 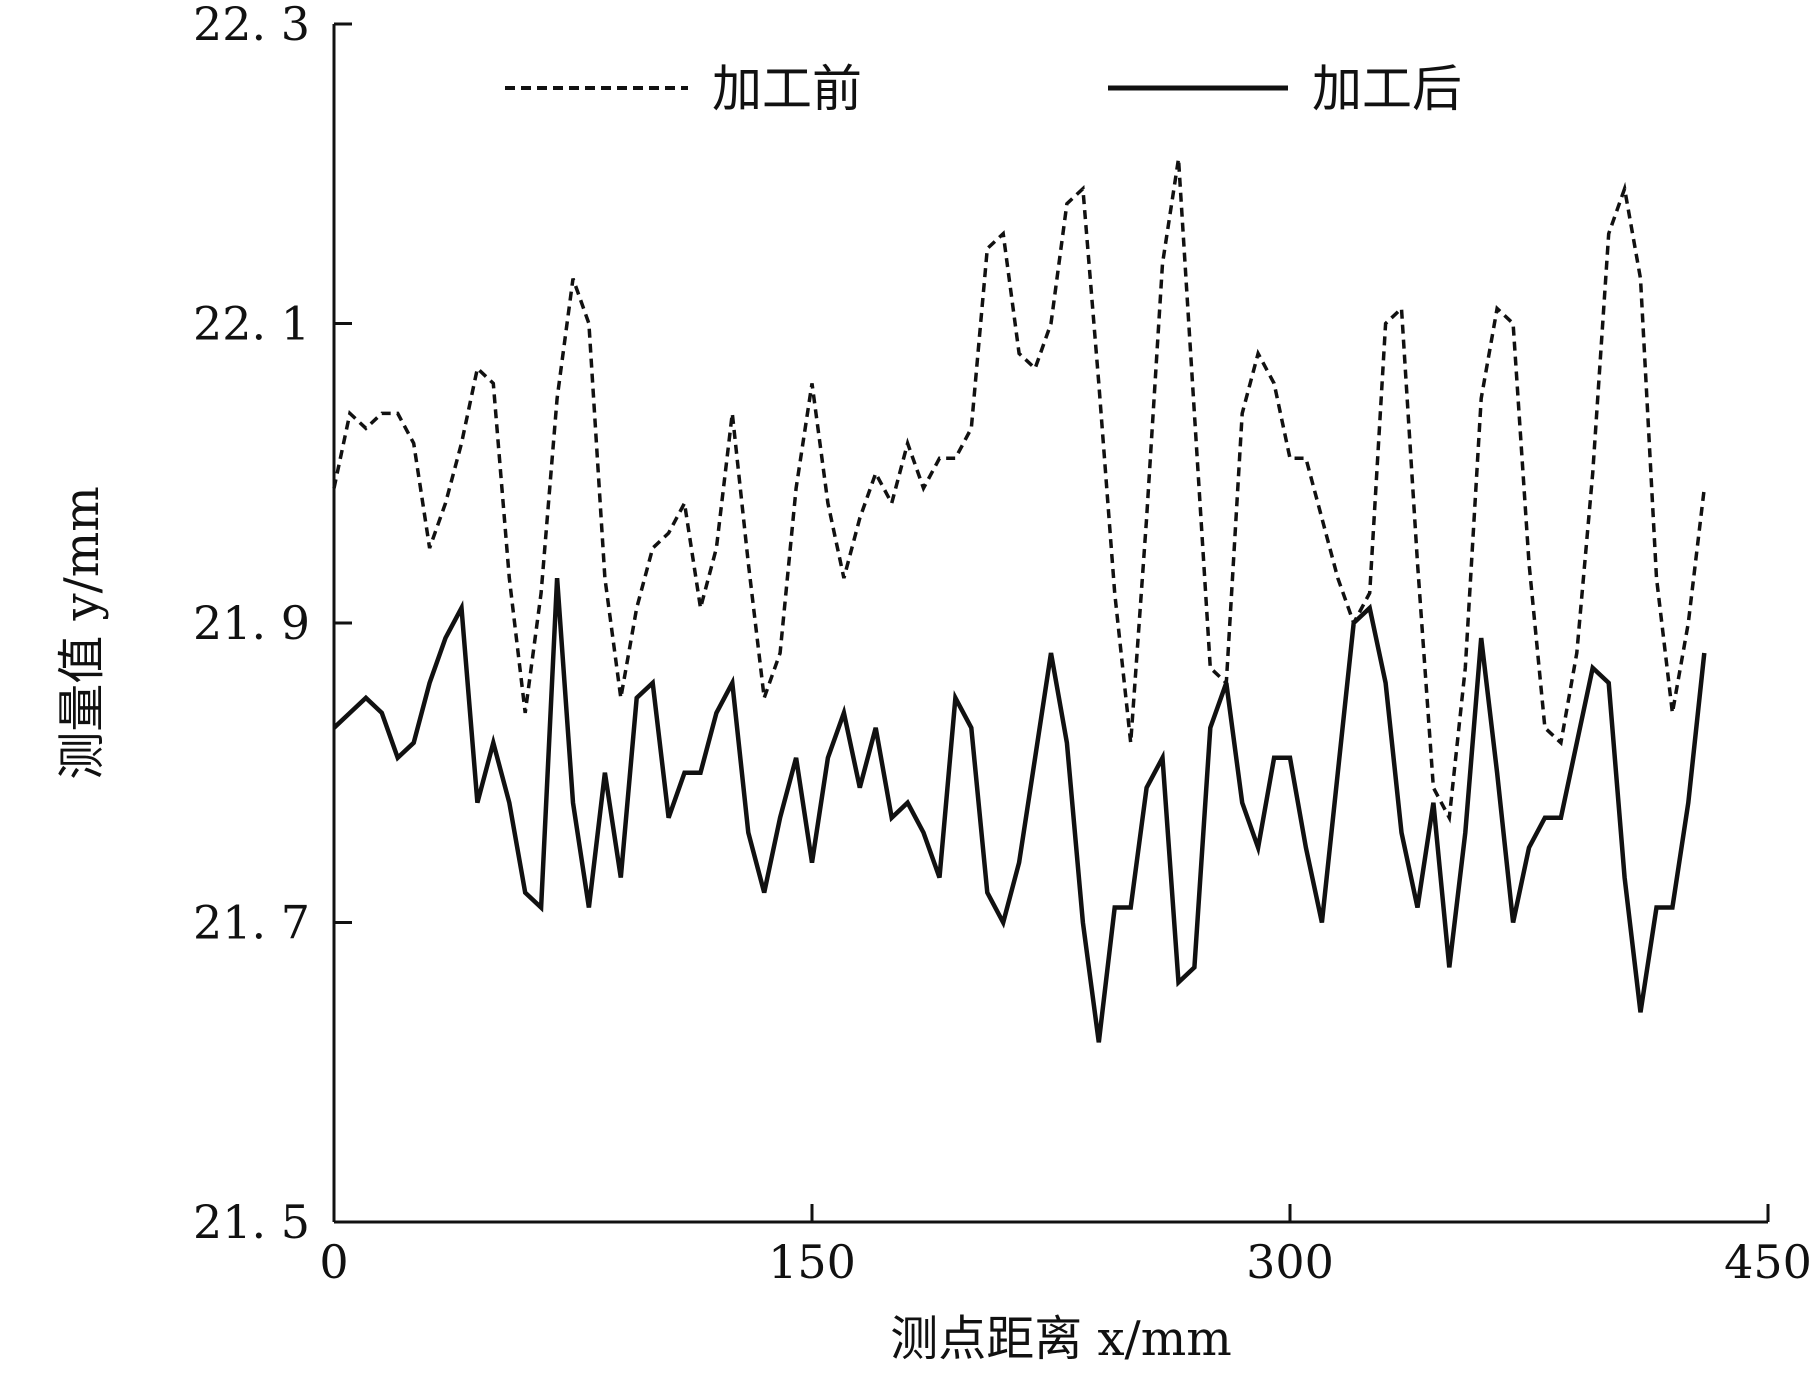 What do you see at coordinates (1387, 89) in the screenshot?
I see `legend-label-after: 加工后` at bounding box center [1387, 89].